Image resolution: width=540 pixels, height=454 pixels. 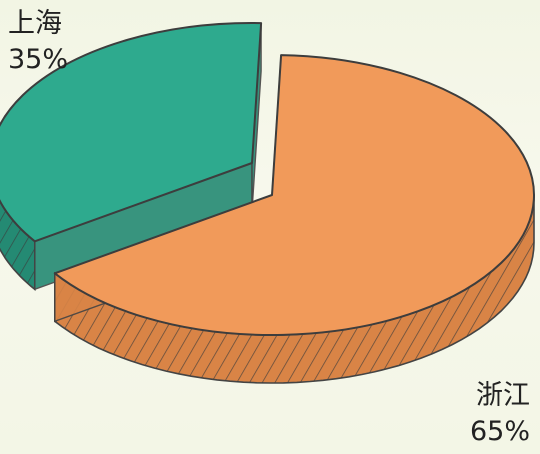 What do you see at coordinates (500, 414) in the screenshot?
I see `slice-label-zhejiang: 浙江 65%` at bounding box center [500, 414].